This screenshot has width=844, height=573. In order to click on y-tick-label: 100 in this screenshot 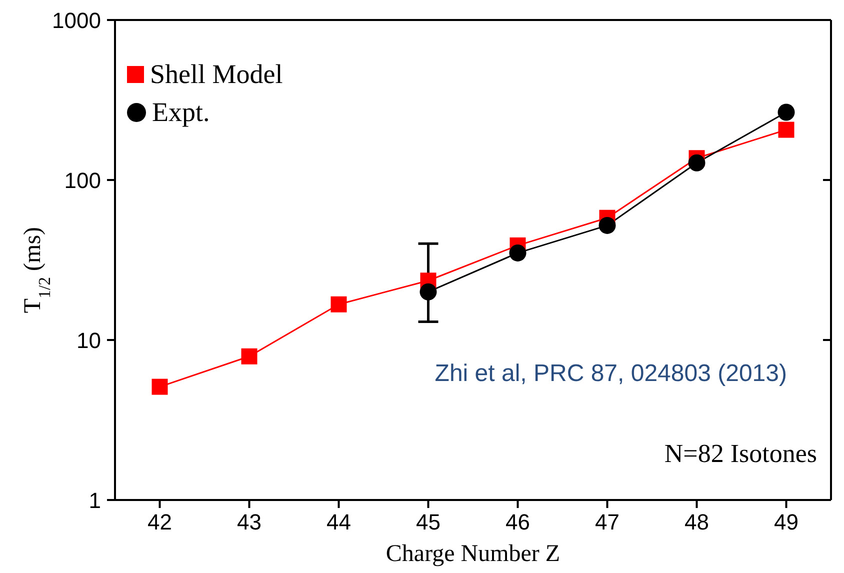, I will do `click(82, 180)`.